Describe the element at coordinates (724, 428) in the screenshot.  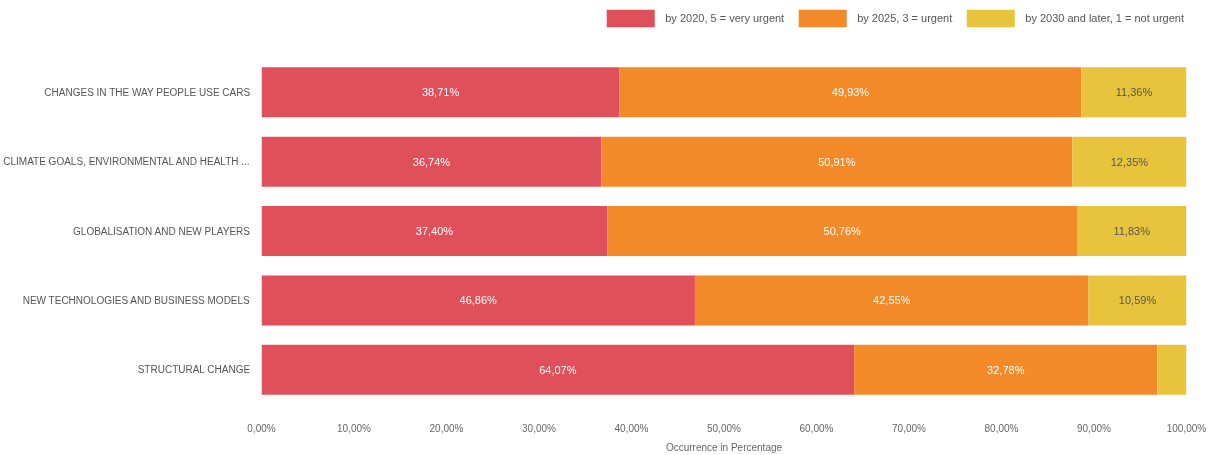
I see `x-tick-label: 50,00%` at that location.